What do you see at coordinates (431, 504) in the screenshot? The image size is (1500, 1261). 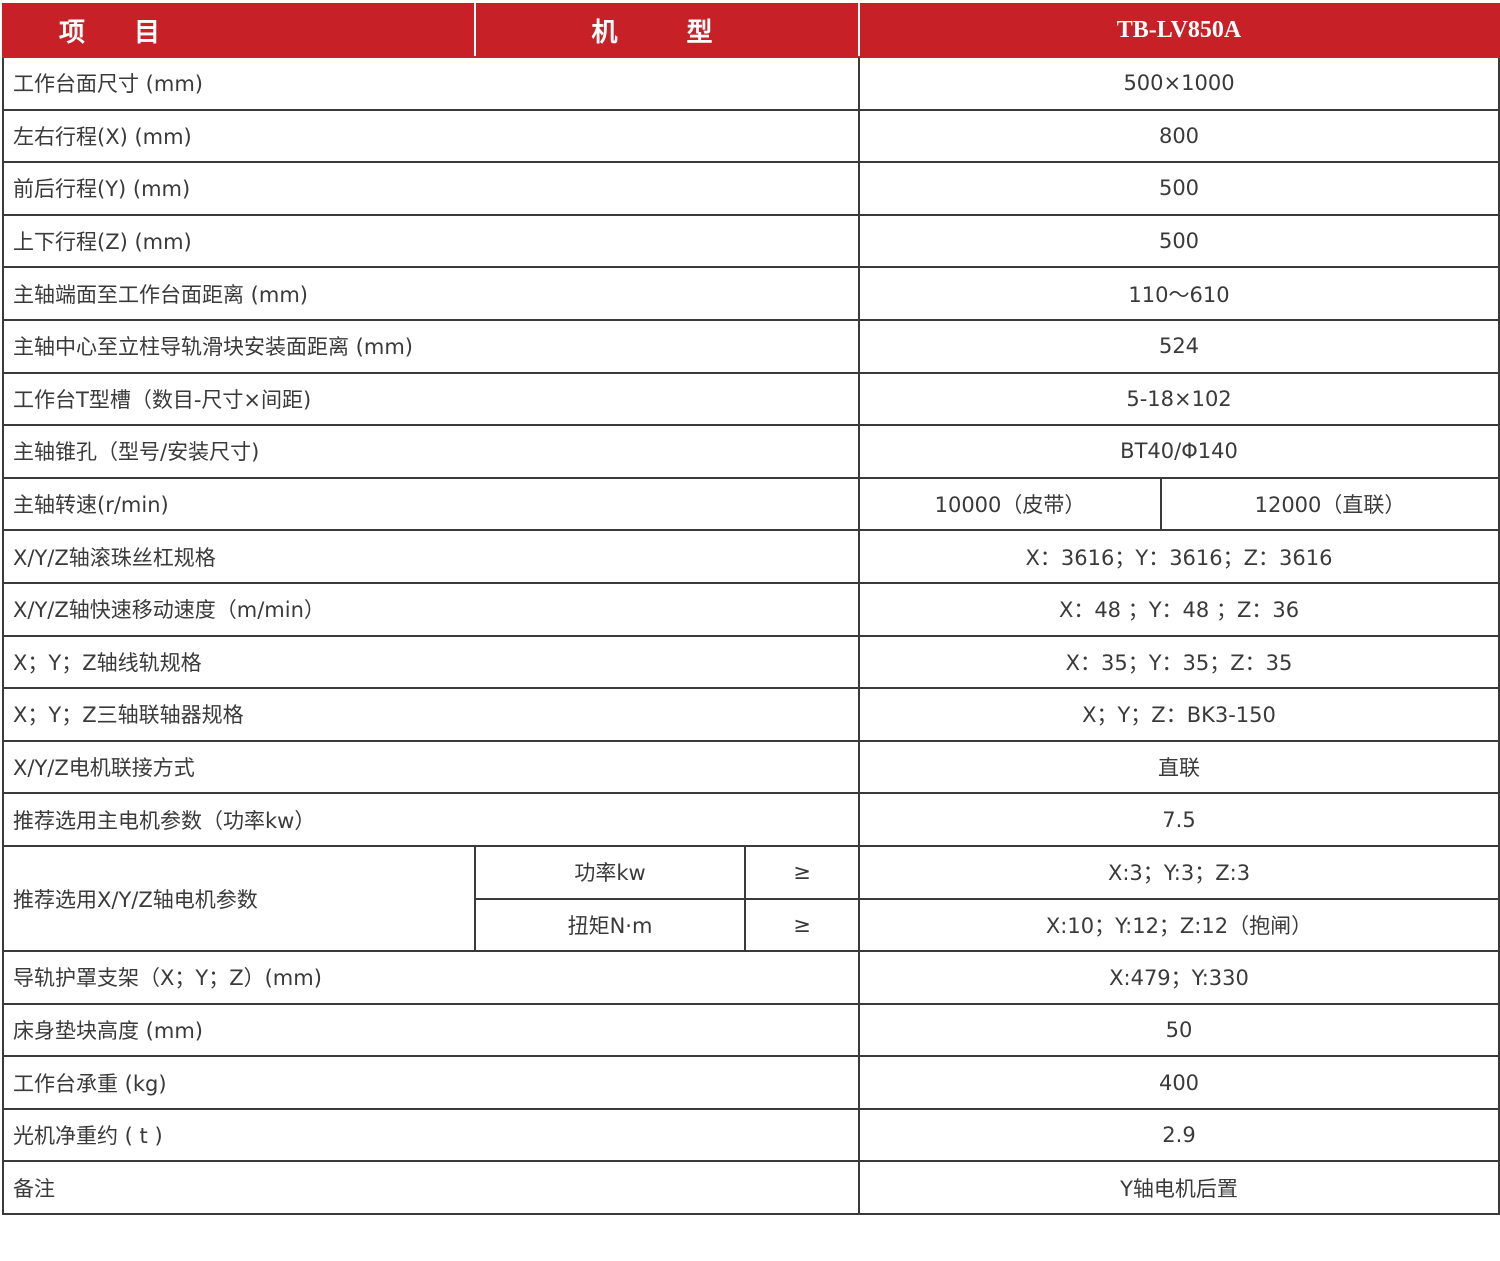 I see `row-label: 主轴转速(r/min)` at bounding box center [431, 504].